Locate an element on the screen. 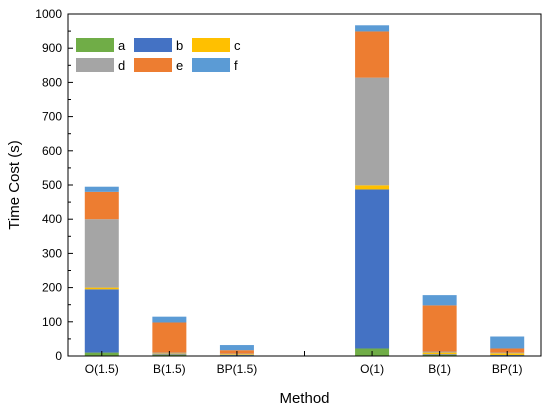 This screenshot has height=412, width=550. legend-label-c: c is located at coordinates (237, 45).